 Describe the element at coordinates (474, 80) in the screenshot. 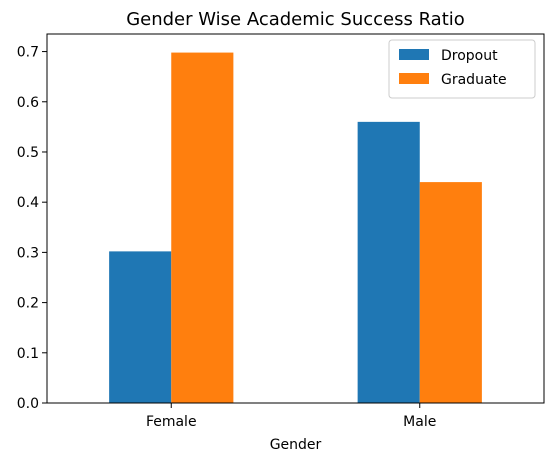

I see `legend-label-graduate: Graduate` at that location.